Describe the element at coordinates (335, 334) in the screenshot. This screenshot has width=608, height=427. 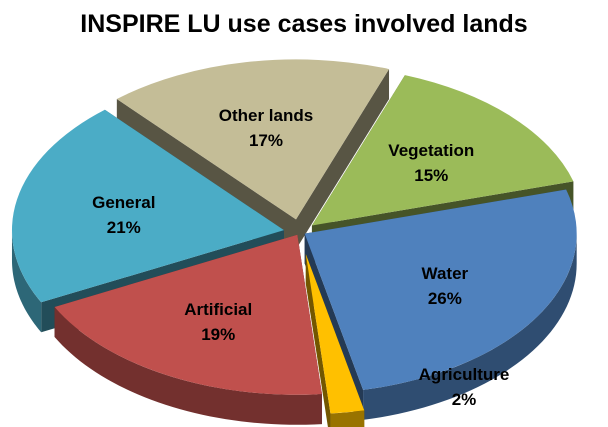
I see `slice-top` at that location.